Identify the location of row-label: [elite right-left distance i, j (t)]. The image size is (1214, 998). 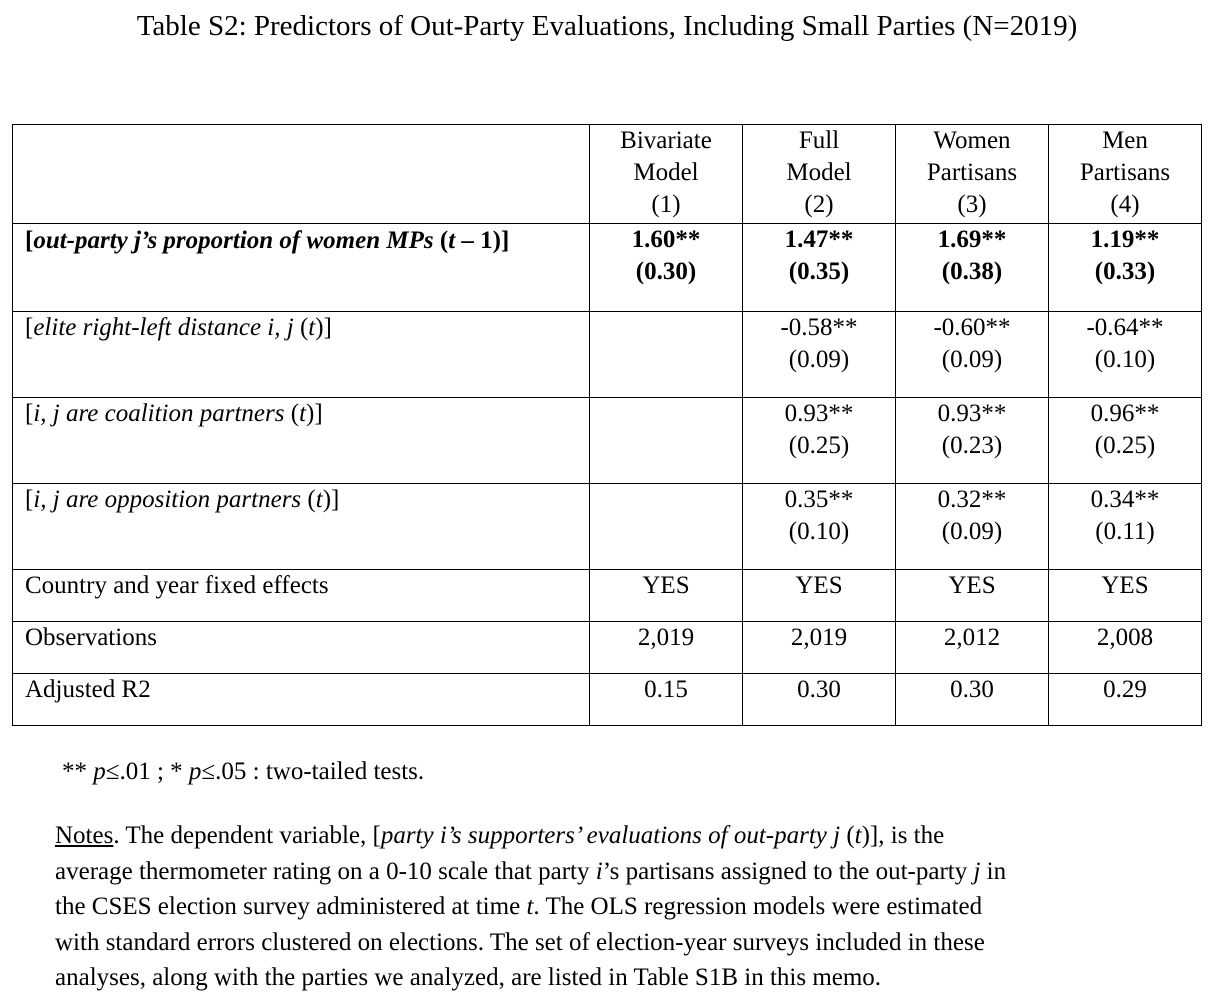
(301, 354).